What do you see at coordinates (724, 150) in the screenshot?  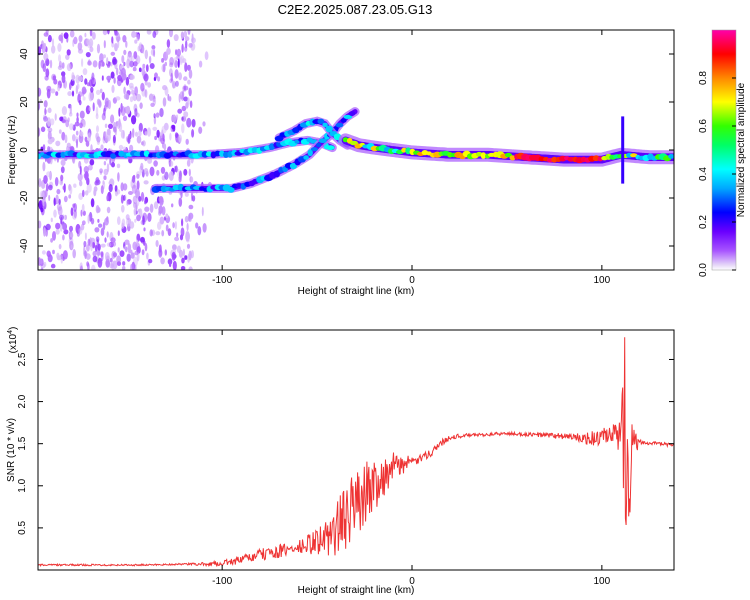 I see `colorbar-gradient` at bounding box center [724, 150].